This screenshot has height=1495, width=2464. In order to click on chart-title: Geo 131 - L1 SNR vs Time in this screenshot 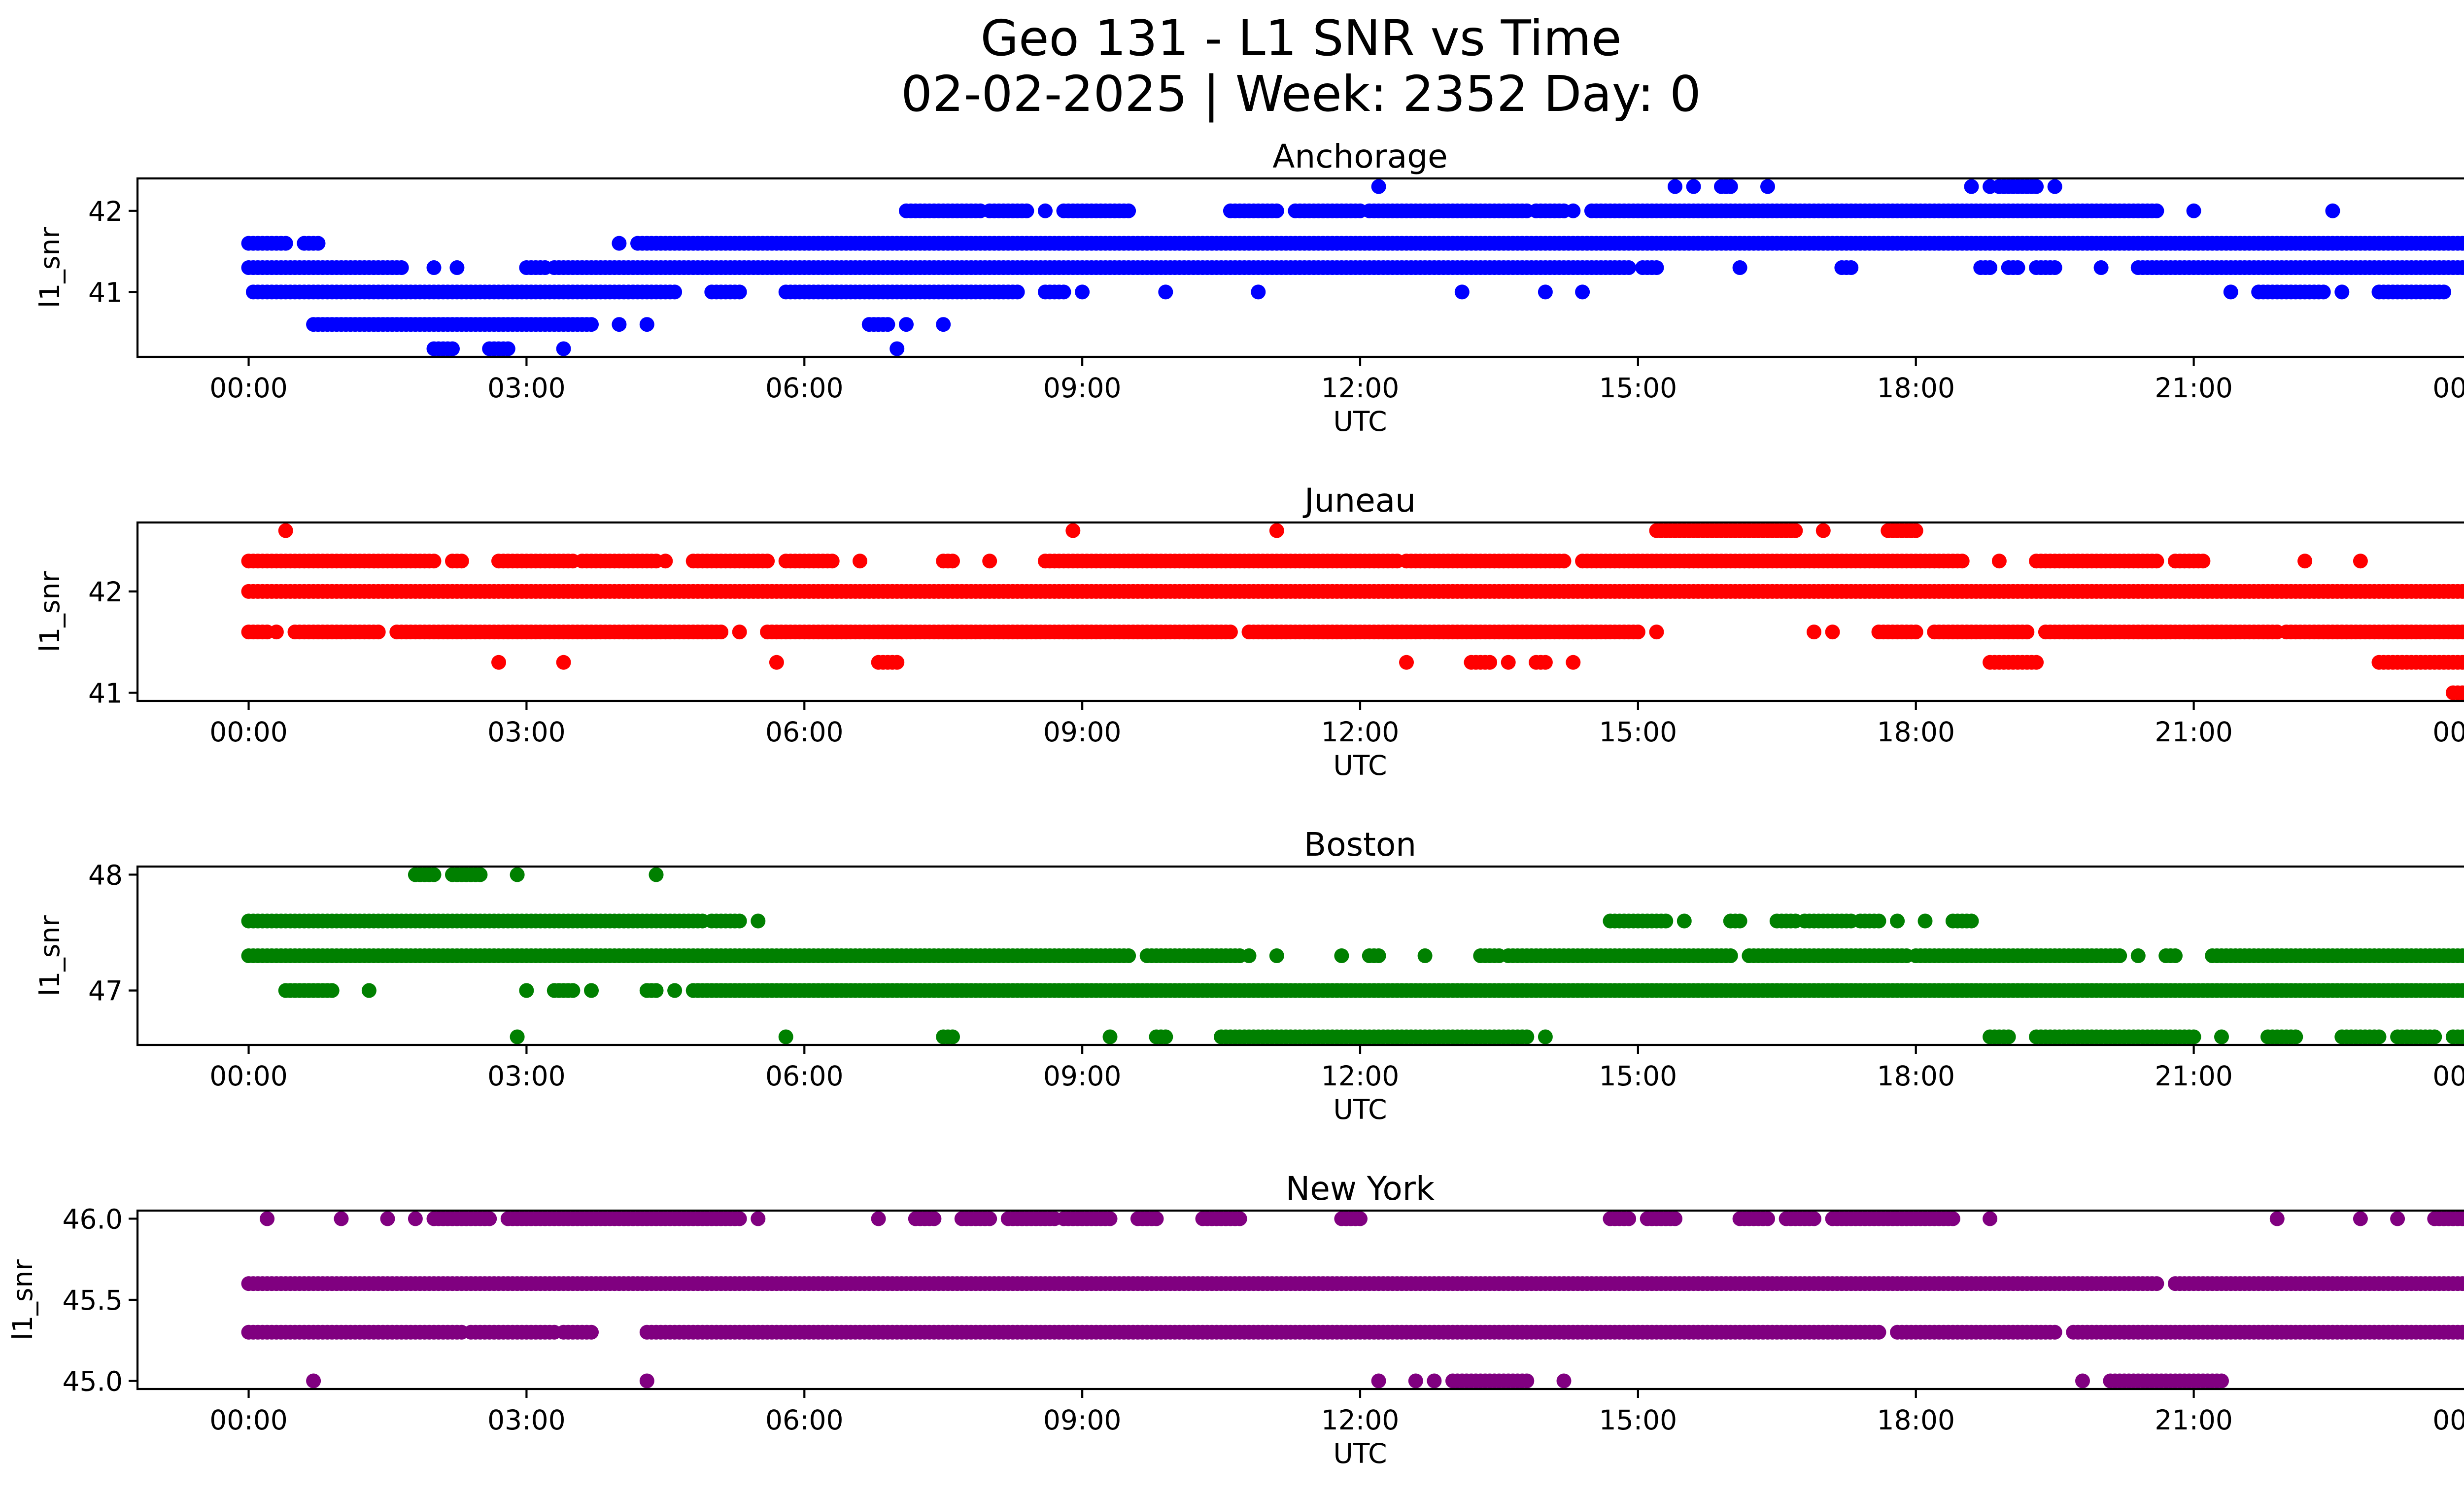, I will do `click(1301, 38)`.